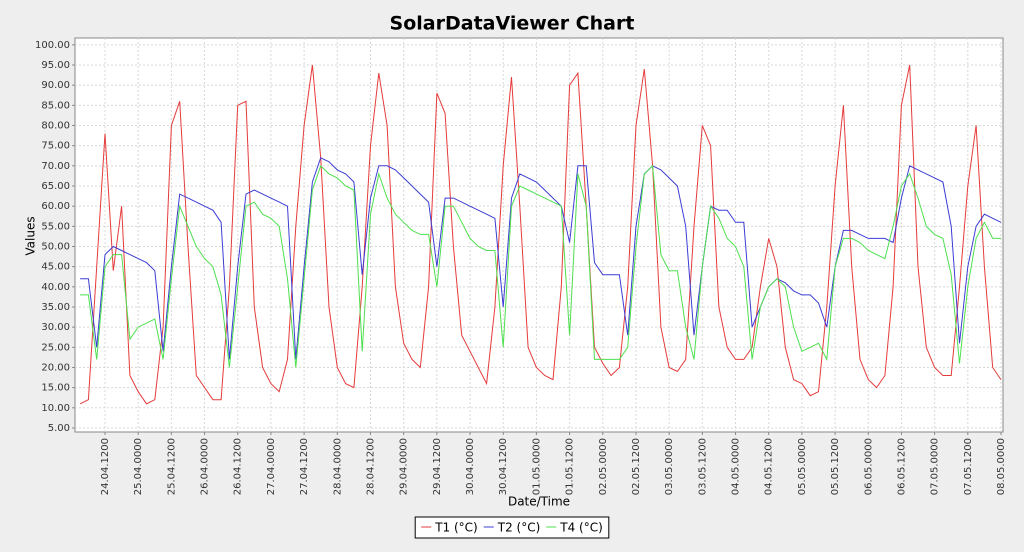 This screenshot has height=552, width=1024. Describe the element at coordinates (304, 466) in the screenshot. I see `x-tick-label: 27.04.1200` at that location.